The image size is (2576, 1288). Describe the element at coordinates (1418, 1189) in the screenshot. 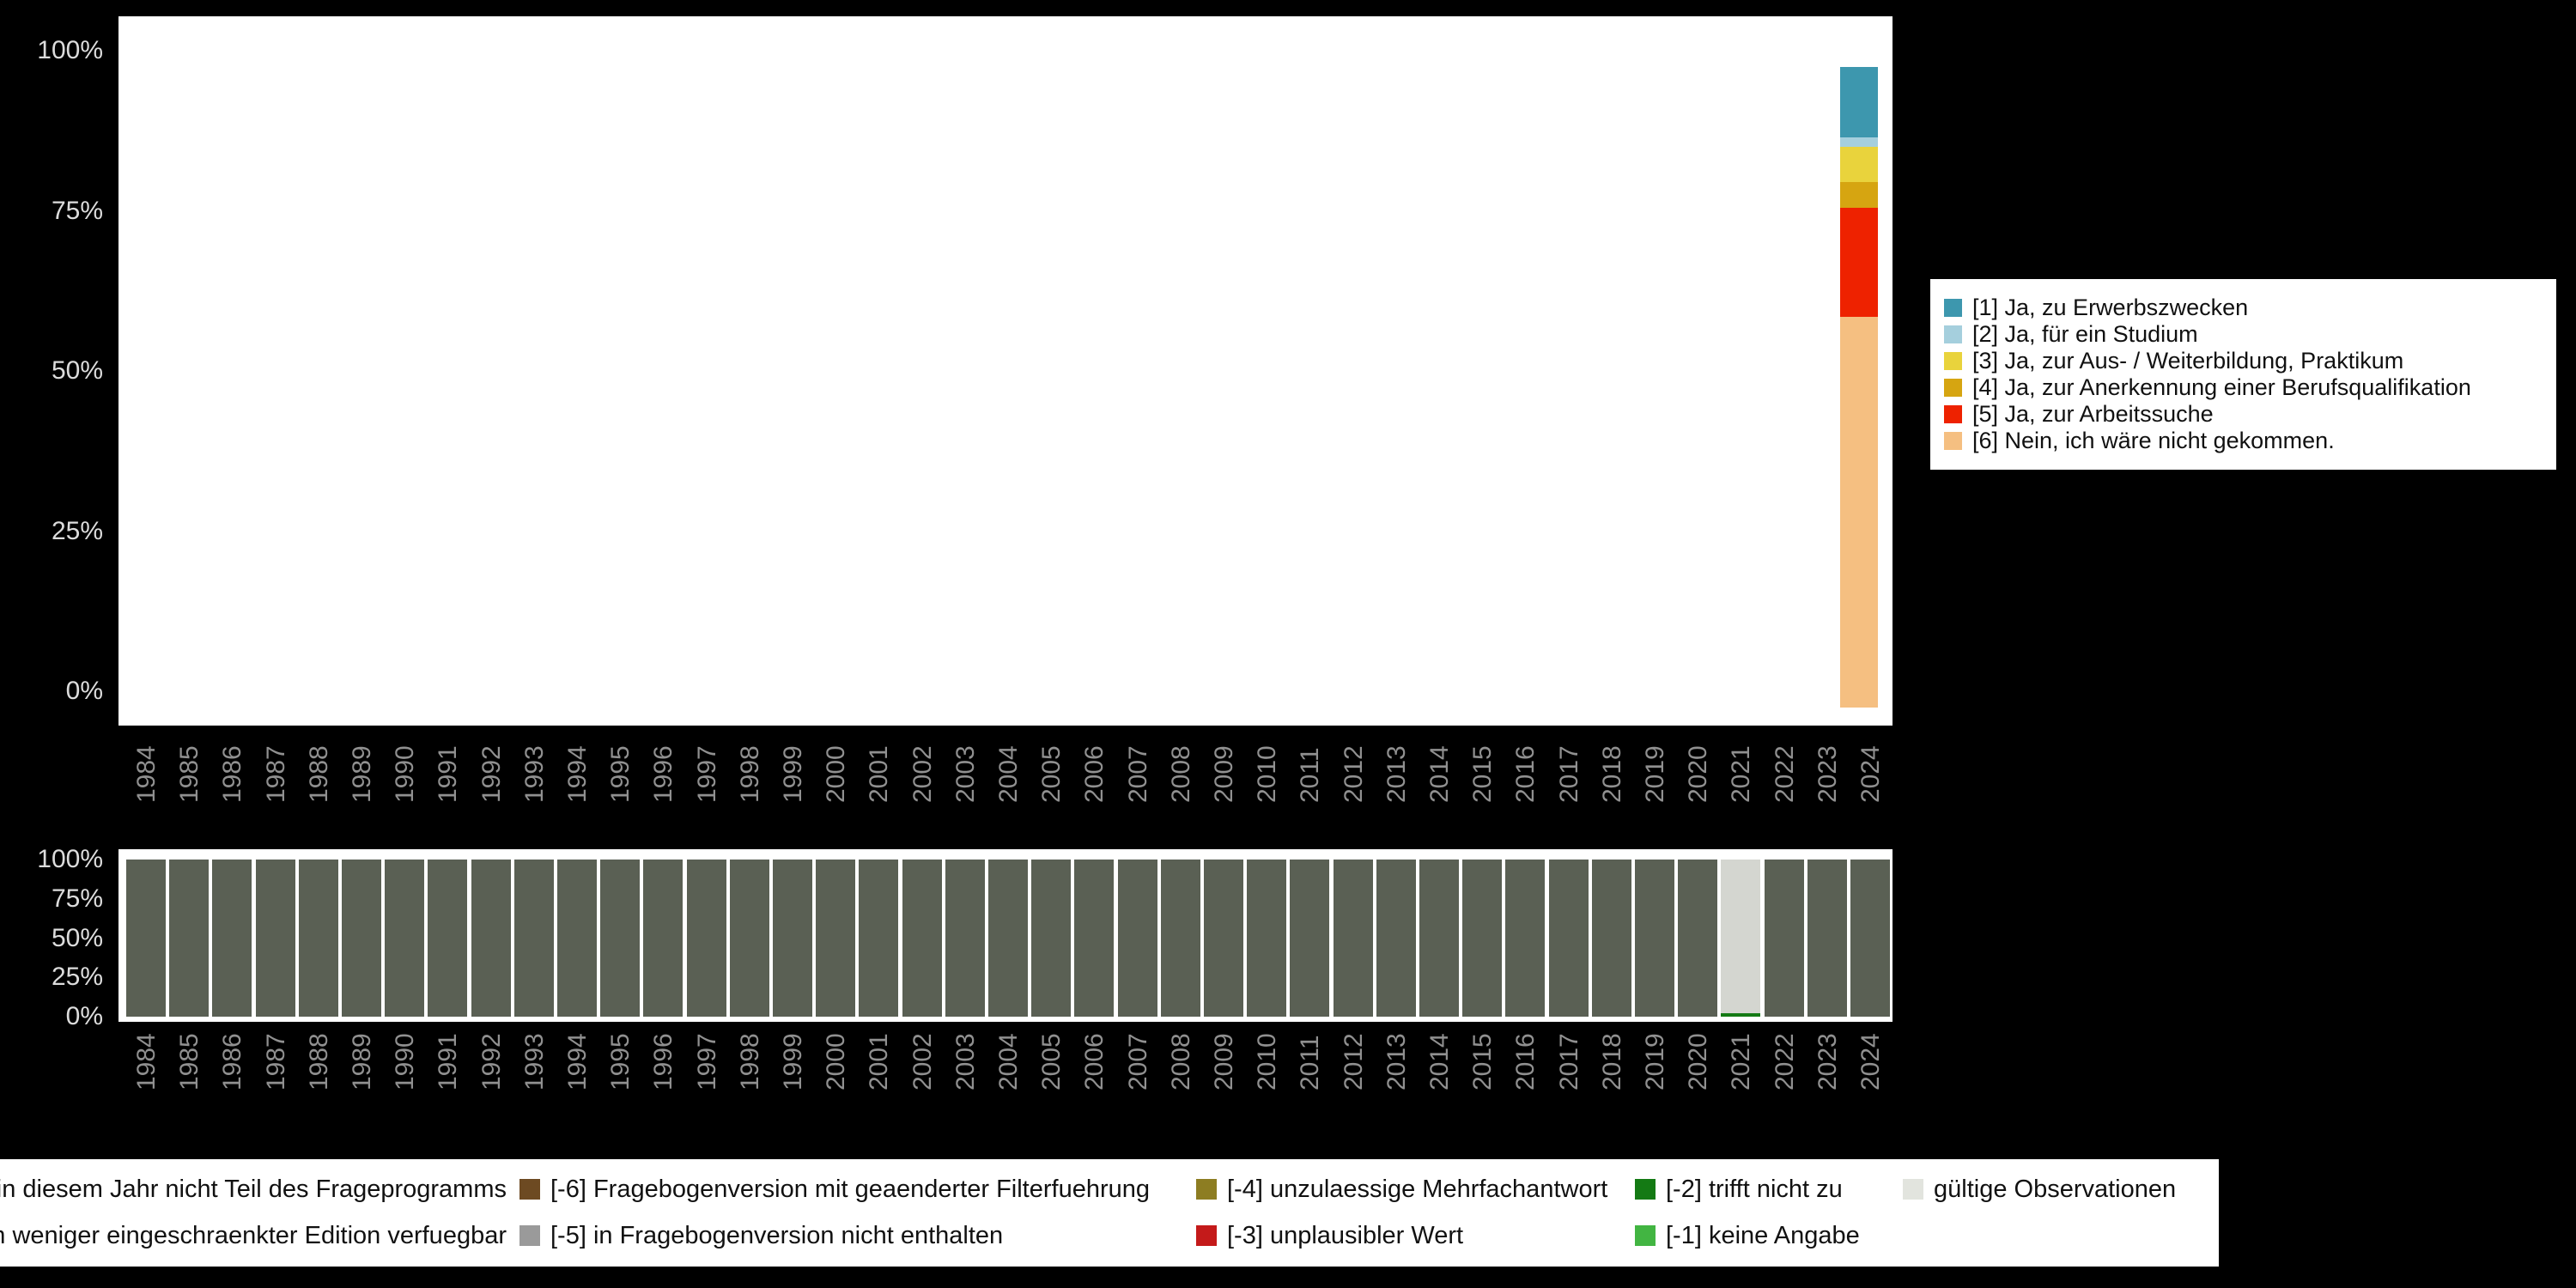

I see `legend-label: [-4] unzulaessige Mehrfachantwort` at that location.